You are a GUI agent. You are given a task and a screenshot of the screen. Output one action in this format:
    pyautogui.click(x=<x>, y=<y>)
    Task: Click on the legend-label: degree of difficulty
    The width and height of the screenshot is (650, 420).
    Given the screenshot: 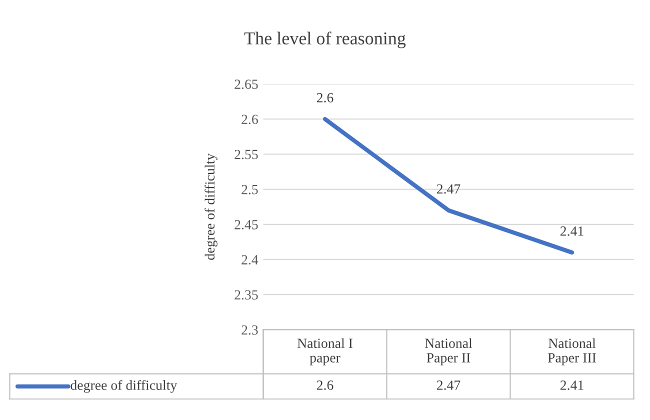 What is the action you would take?
    pyautogui.click(x=124, y=386)
    